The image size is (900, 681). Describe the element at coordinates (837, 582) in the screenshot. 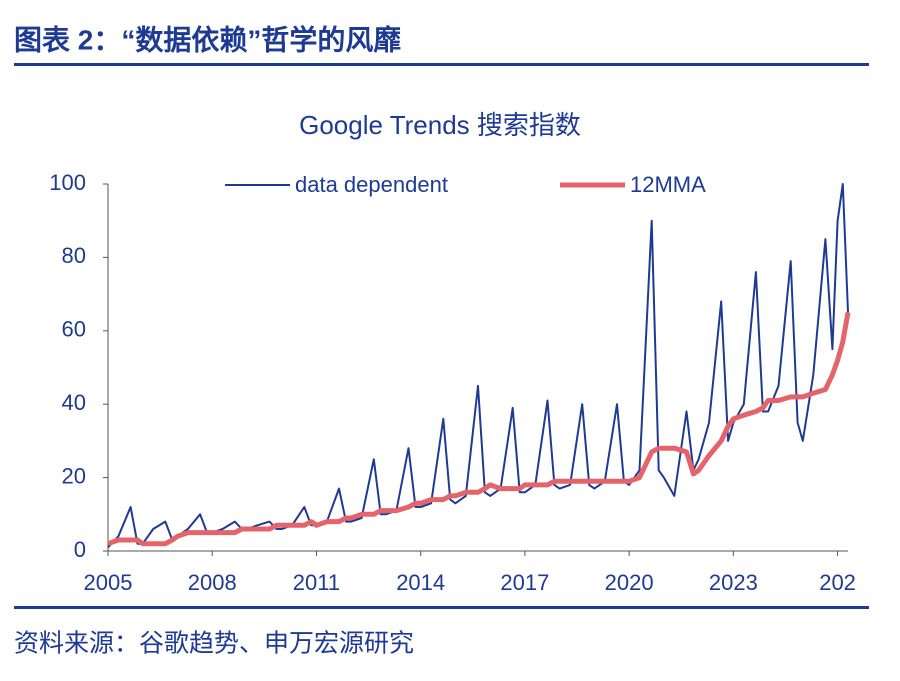

I see `x-tick-label: 202` at that location.